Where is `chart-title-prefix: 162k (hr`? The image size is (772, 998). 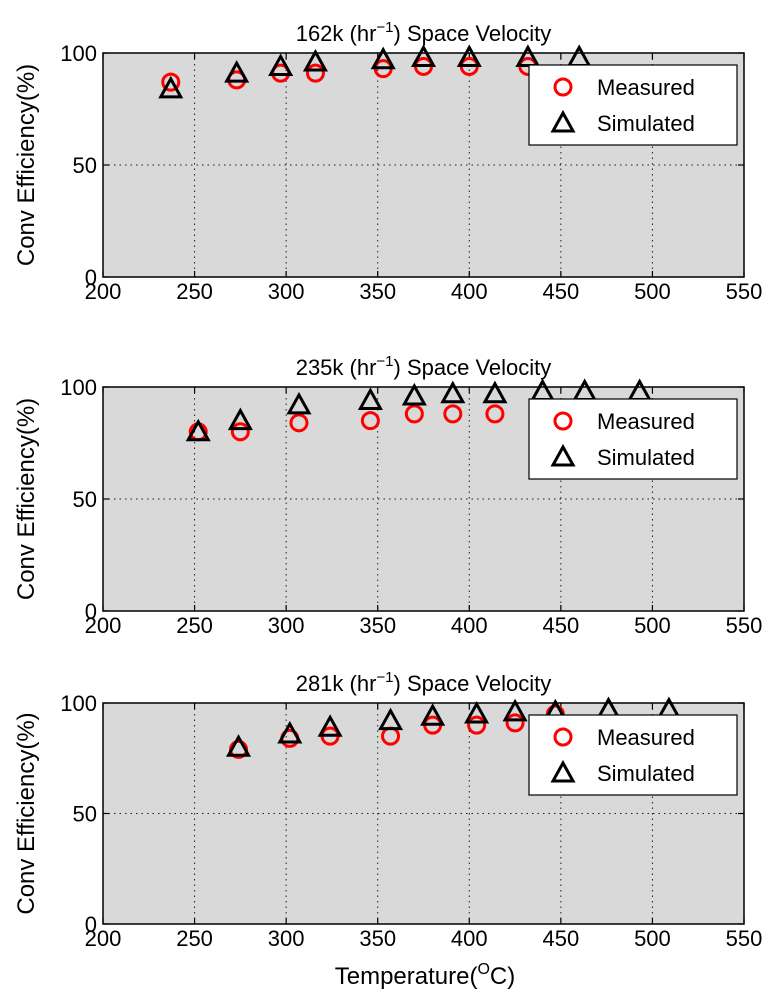 chart-title-prefix: 162k (hr is located at coordinates (336, 33).